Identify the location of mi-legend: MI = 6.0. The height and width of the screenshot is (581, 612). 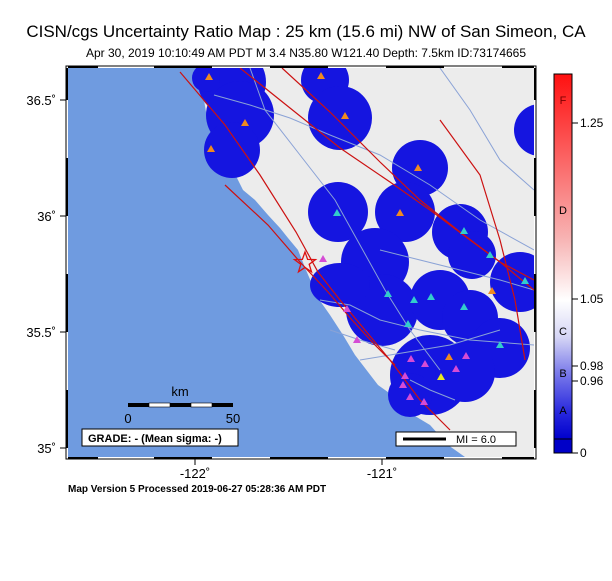
(456, 439).